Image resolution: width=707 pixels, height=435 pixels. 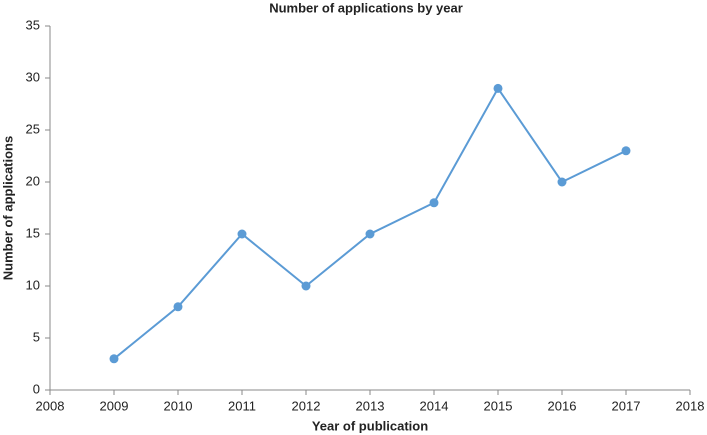 What do you see at coordinates (434, 405) in the screenshot?
I see `x-tick-label: 2014` at bounding box center [434, 405].